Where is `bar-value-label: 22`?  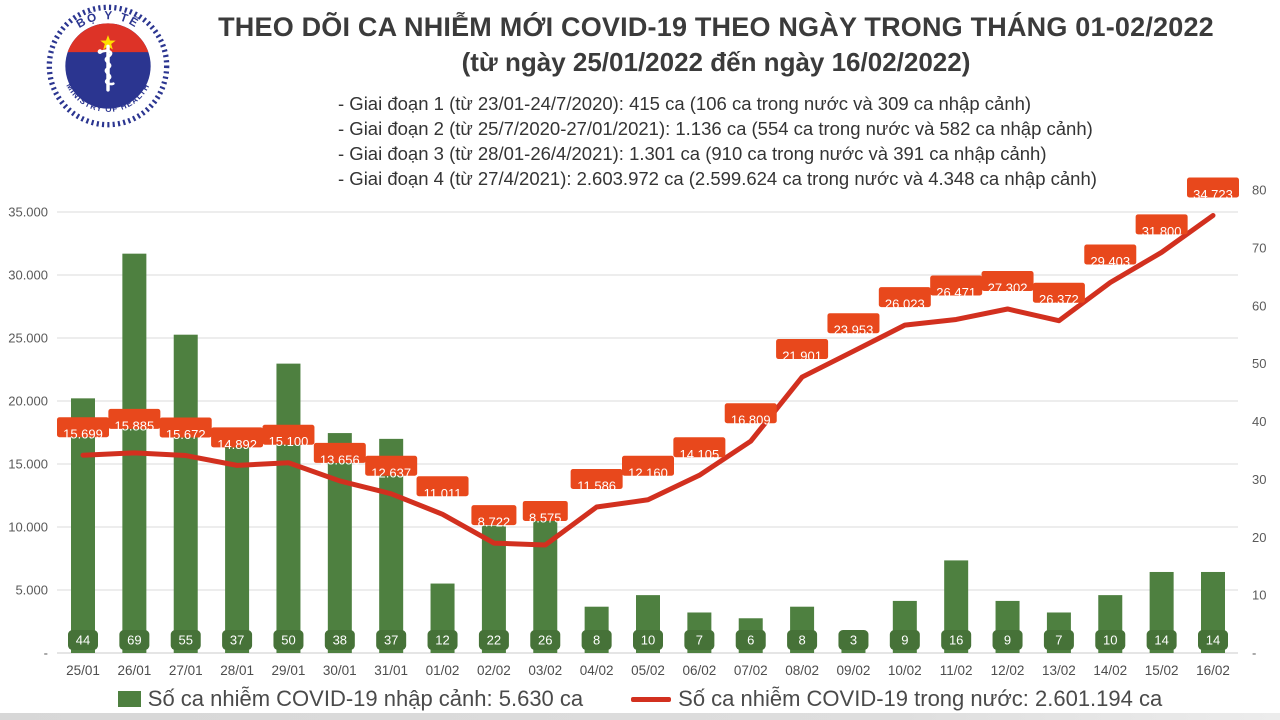
bar-value-label: 22 is located at coordinates (494, 640).